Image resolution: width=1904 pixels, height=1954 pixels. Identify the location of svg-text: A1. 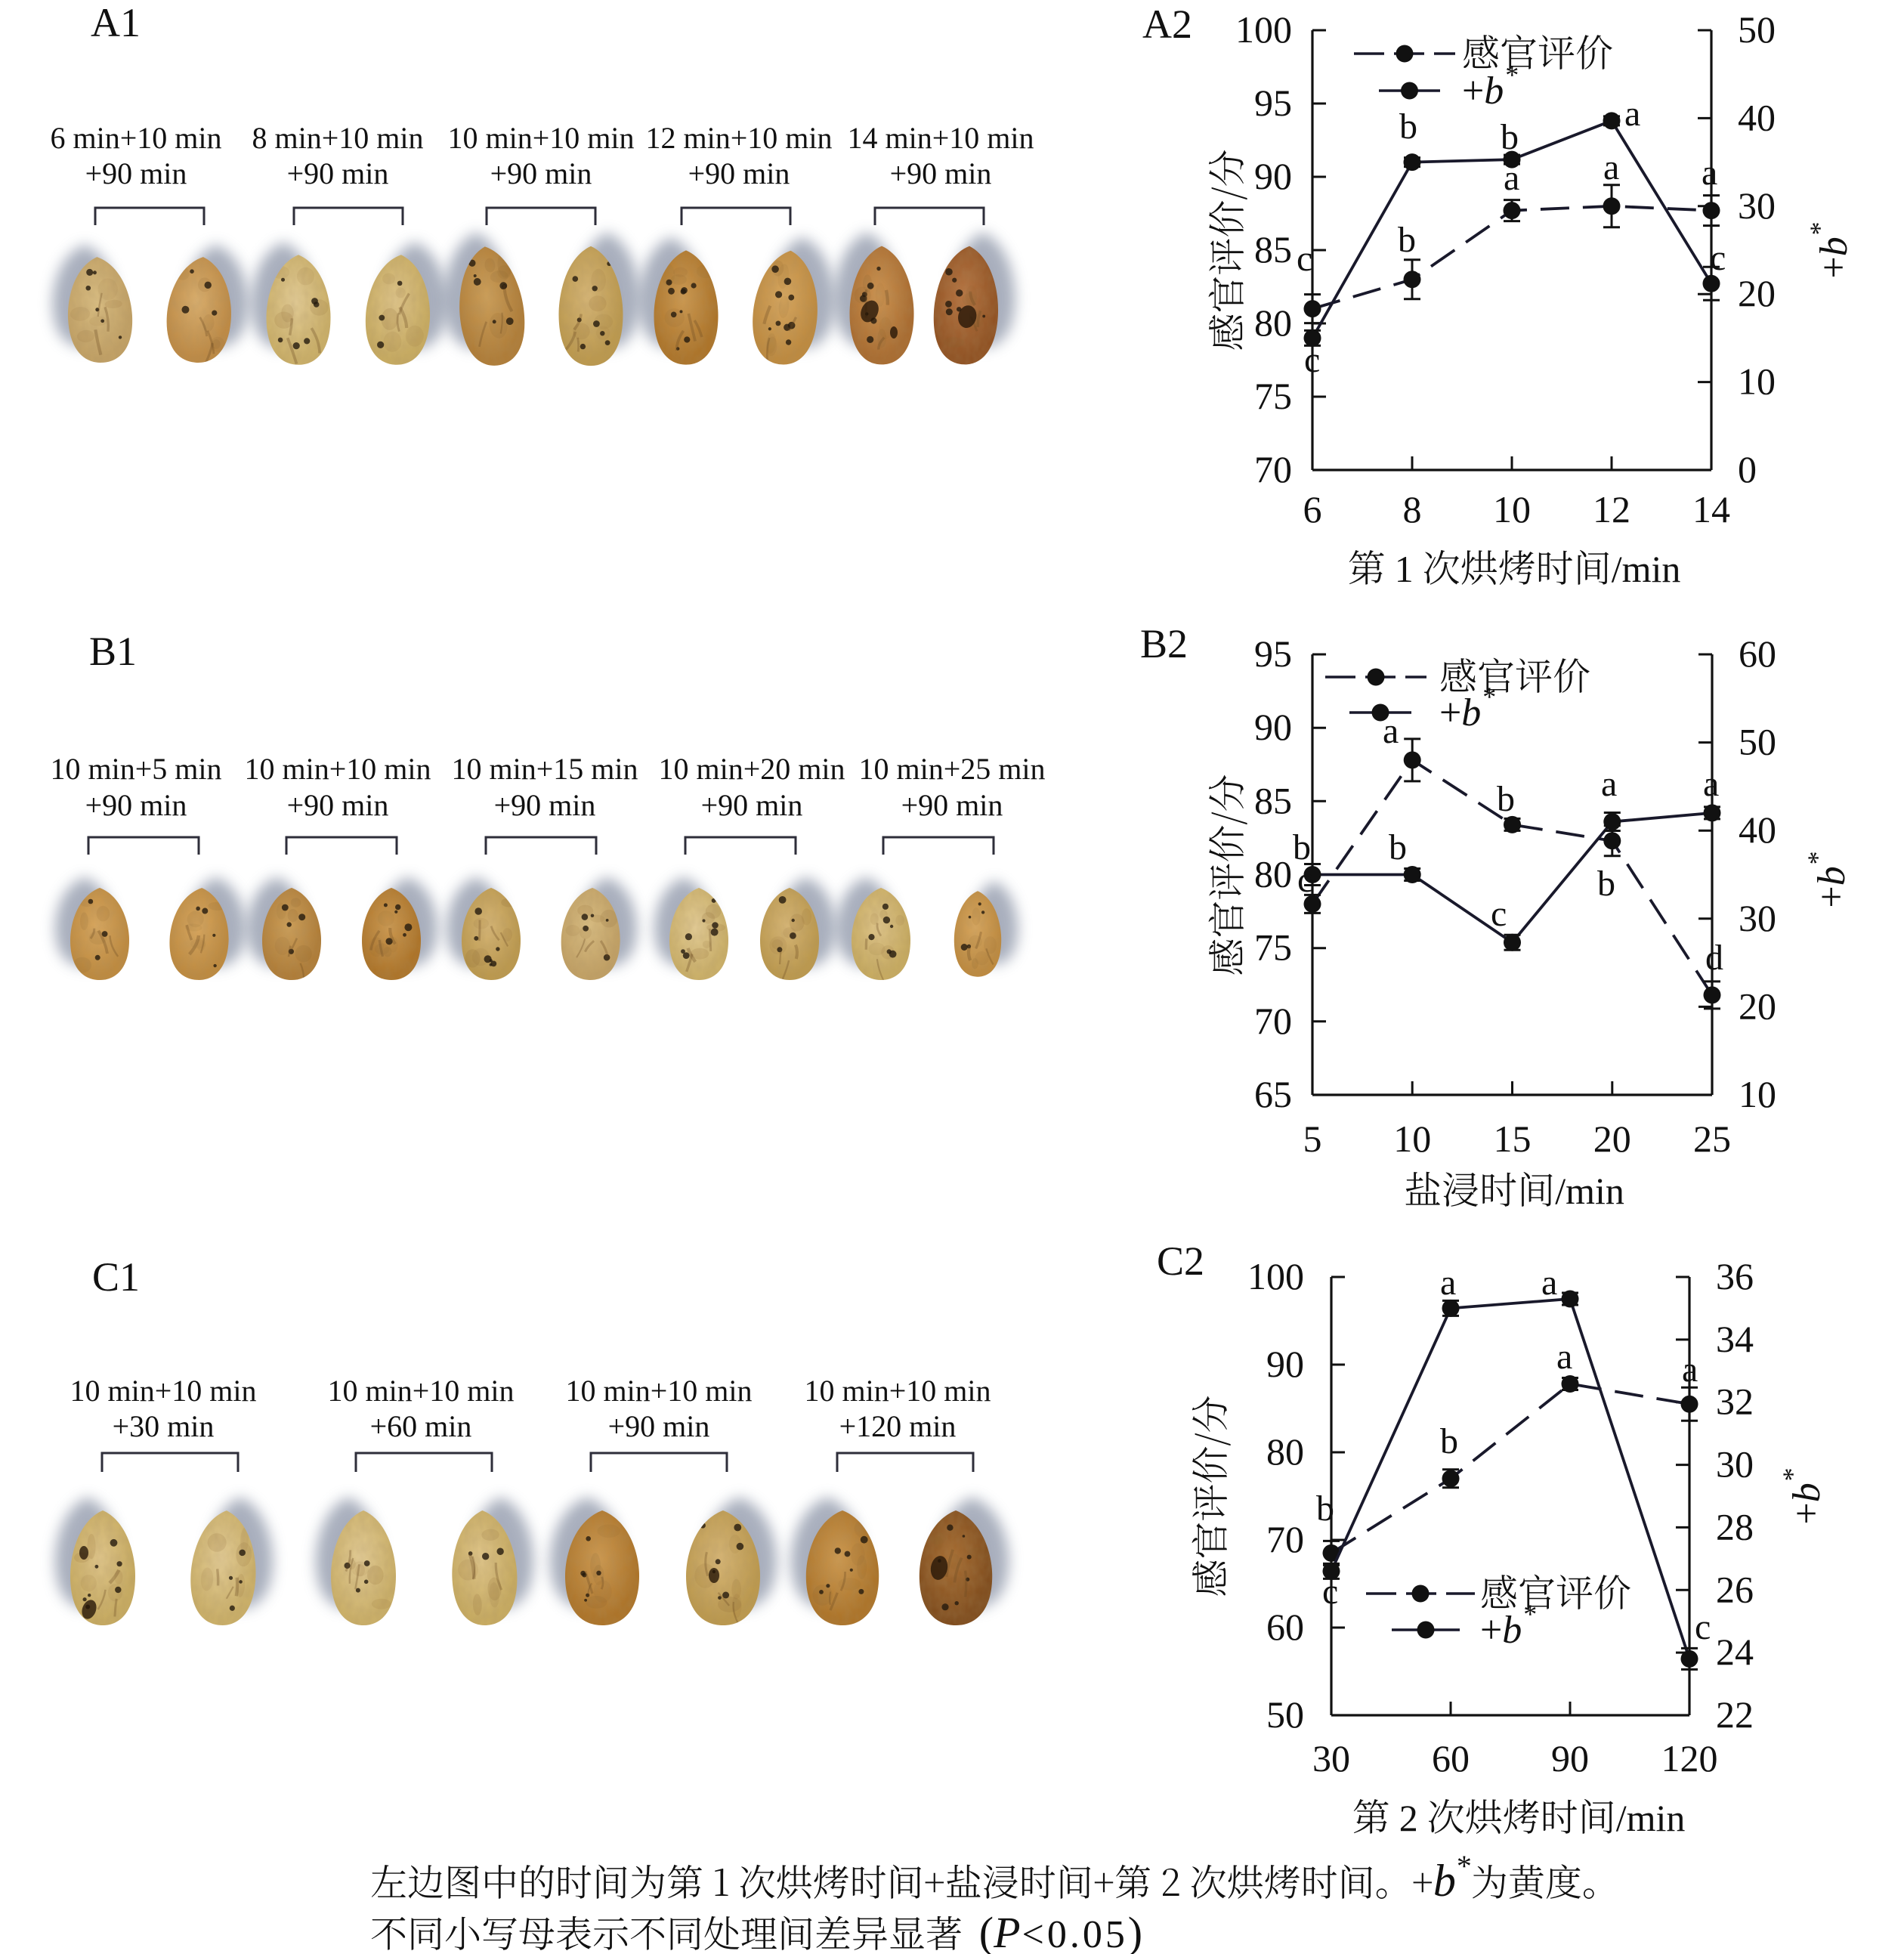
(116, 22).